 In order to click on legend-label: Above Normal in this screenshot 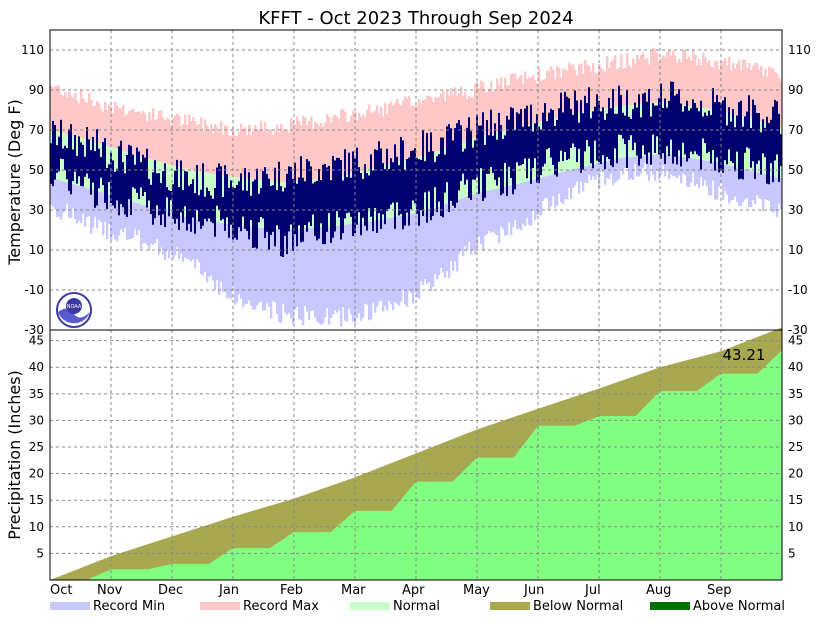, I will do `click(739, 606)`.